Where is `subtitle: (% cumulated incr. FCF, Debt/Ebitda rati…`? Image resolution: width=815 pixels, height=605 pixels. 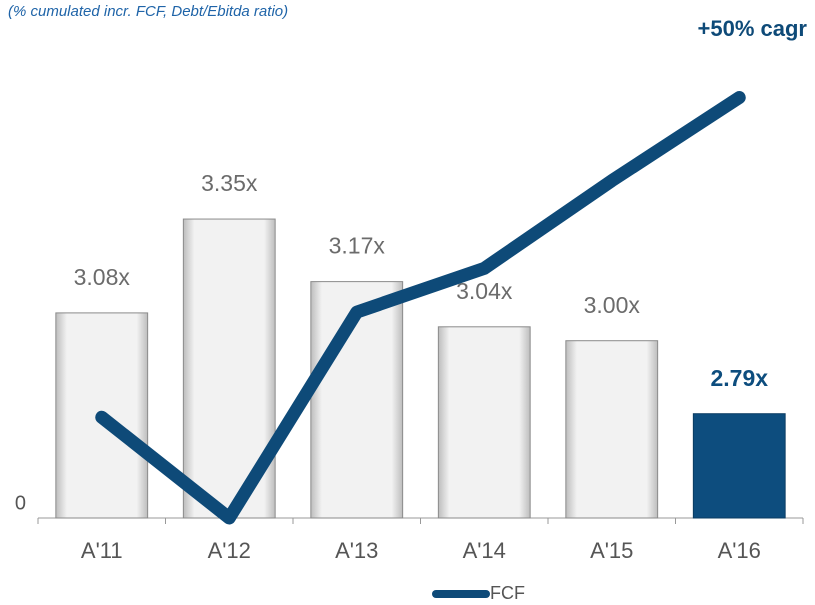 subtitle: (% cumulated incr. FCF, Debt/Ebitda rati… is located at coordinates (148, 11).